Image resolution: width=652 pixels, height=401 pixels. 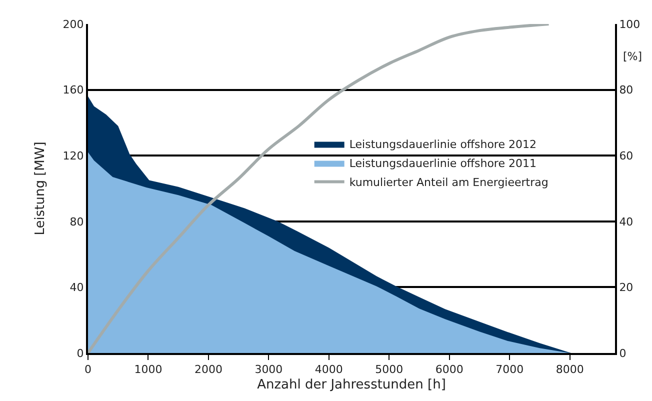 I want to click on x-tick-label: 8000, so click(x=570, y=369).